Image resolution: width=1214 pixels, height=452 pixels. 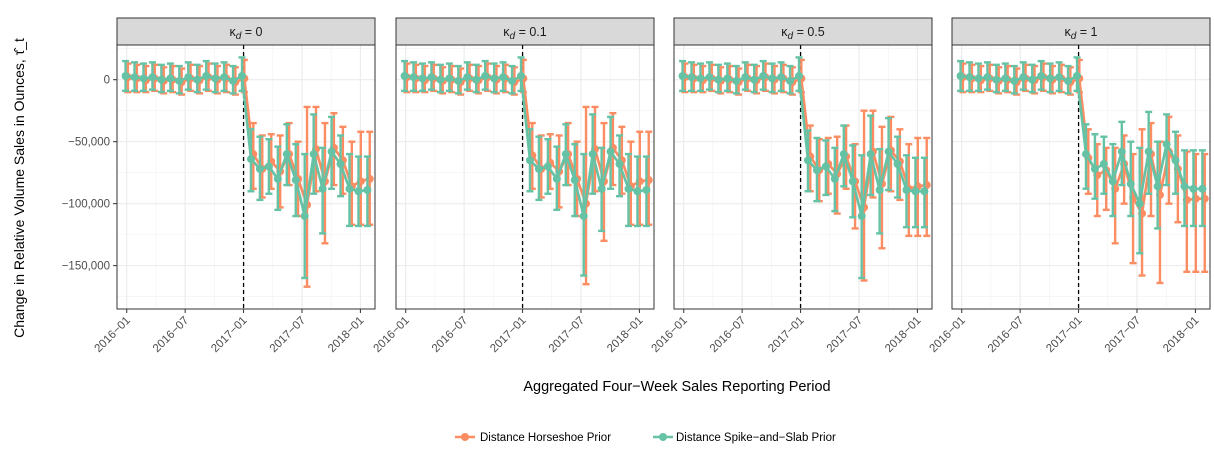 What do you see at coordinates (531, 32) in the screenshot?
I see `facet-value: = 0.1` at bounding box center [531, 32].